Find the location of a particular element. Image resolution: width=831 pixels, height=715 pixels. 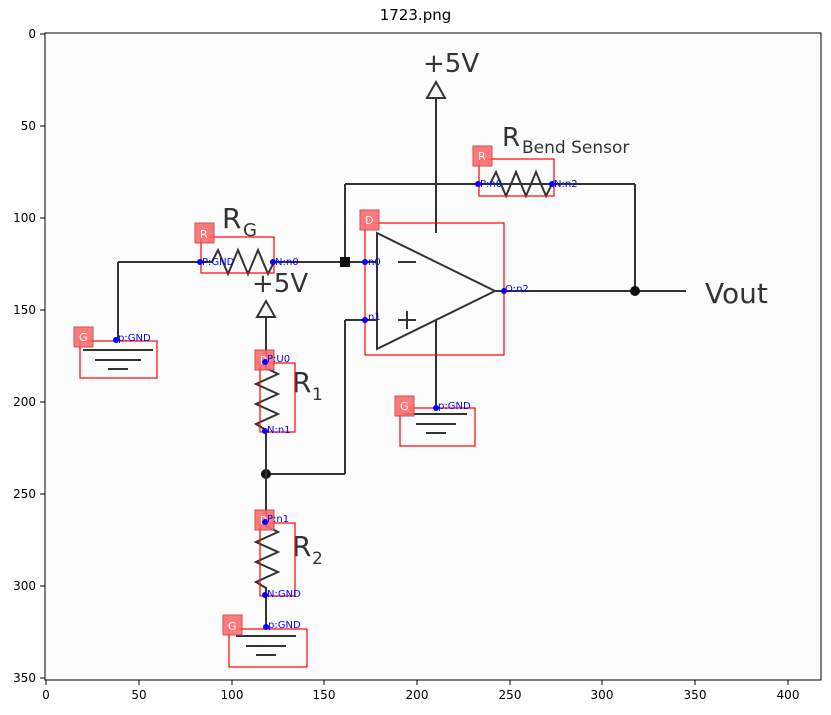

pin-label: P:GND is located at coordinates (218, 262).